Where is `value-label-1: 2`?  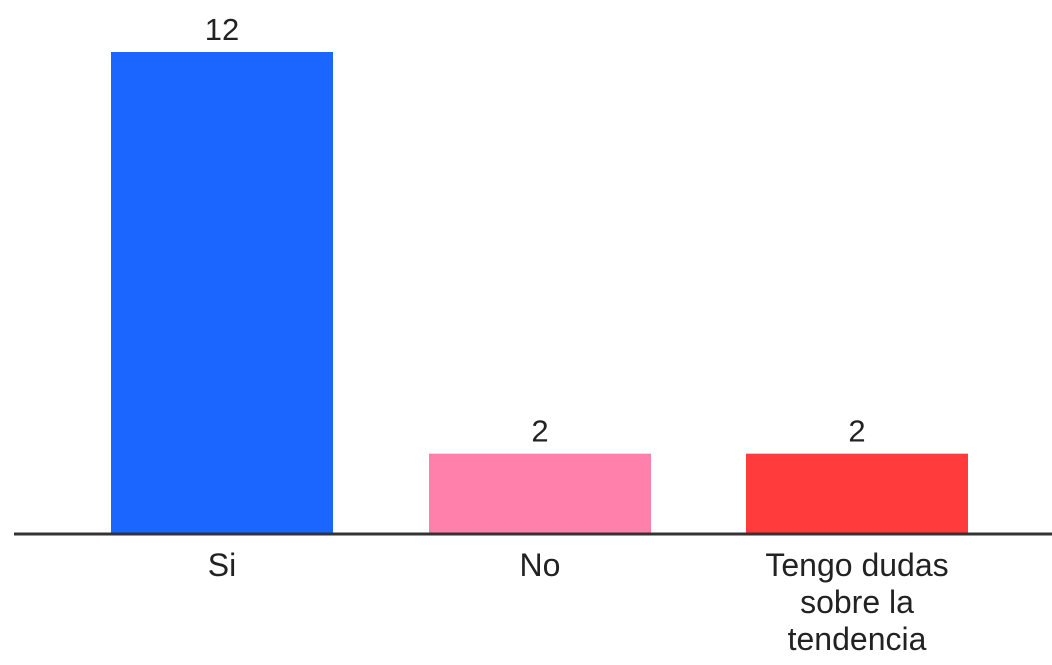 value-label-1: 2 is located at coordinates (539, 431).